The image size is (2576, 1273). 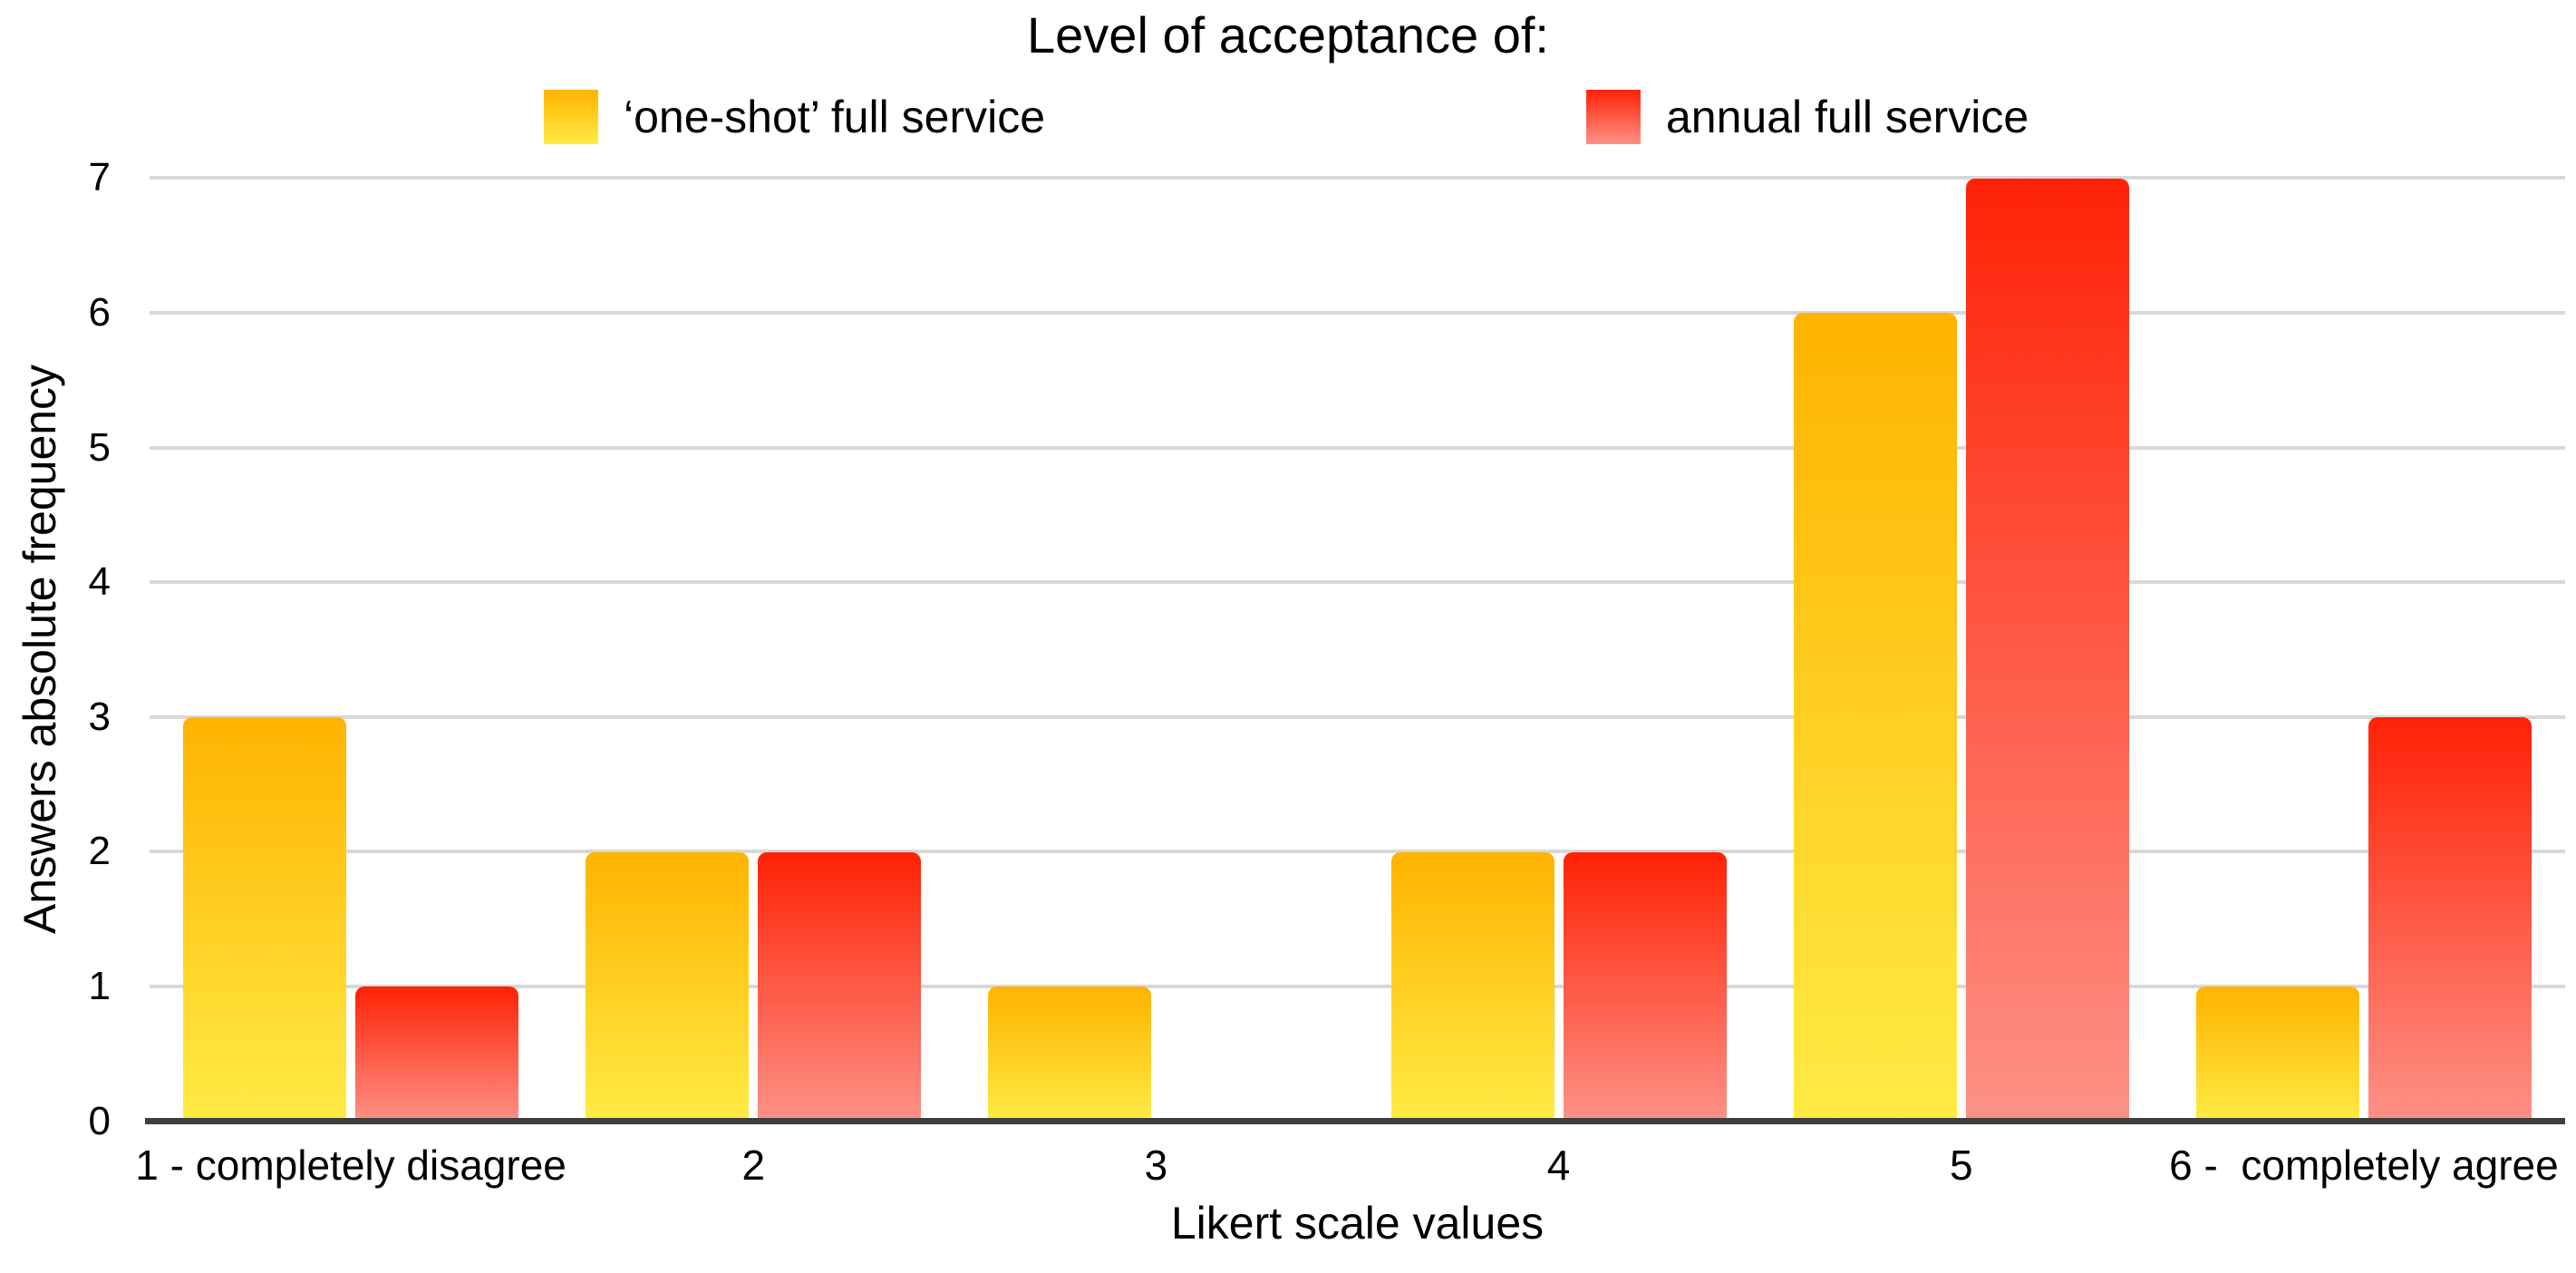 What do you see at coordinates (351, 1165) in the screenshot?
I see `x-category-label-1: 1 - completely disagree` at bounding box center [351, 1165].